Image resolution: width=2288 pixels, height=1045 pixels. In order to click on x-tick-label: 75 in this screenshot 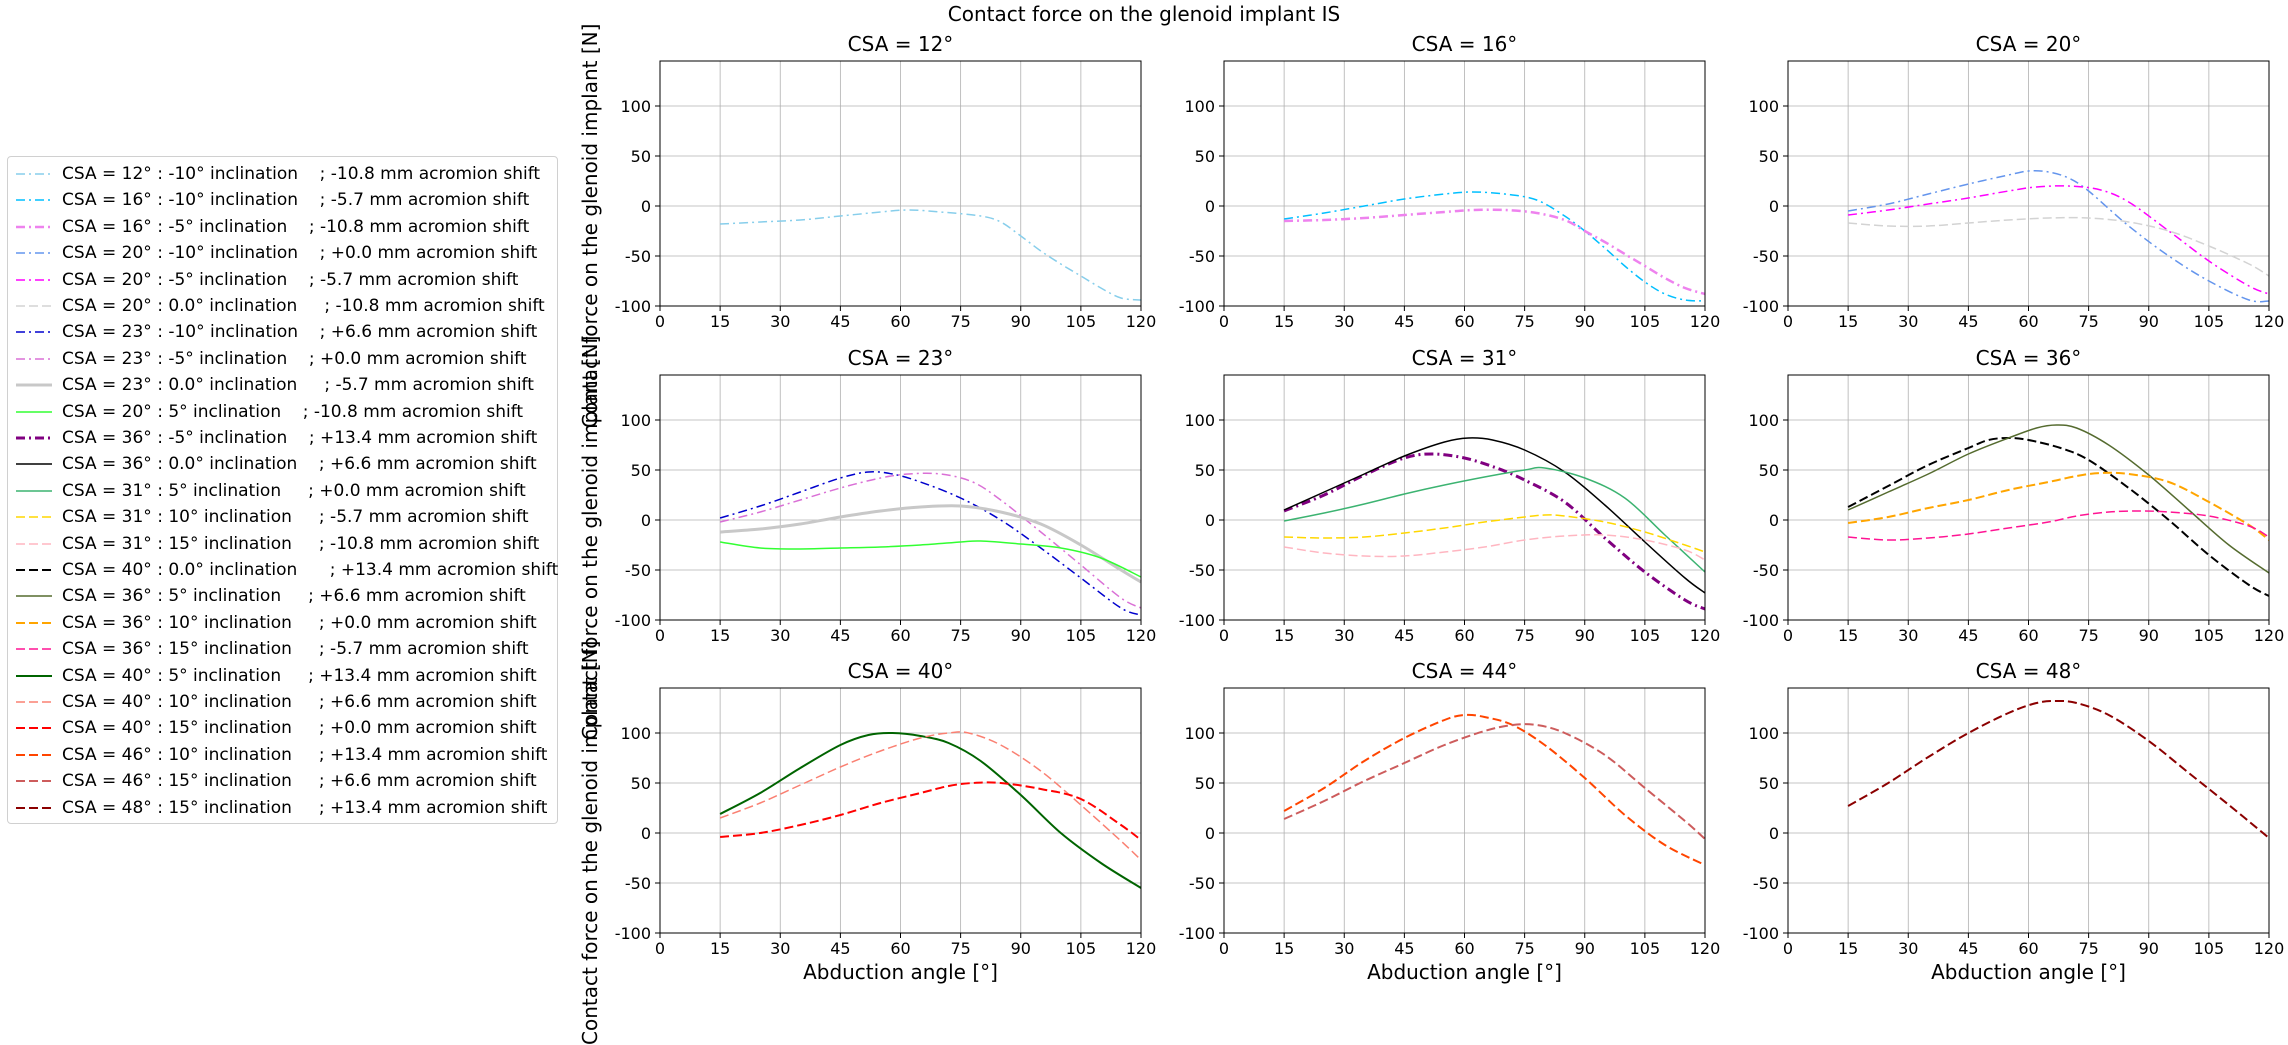, I will do `click(960, 321)`.